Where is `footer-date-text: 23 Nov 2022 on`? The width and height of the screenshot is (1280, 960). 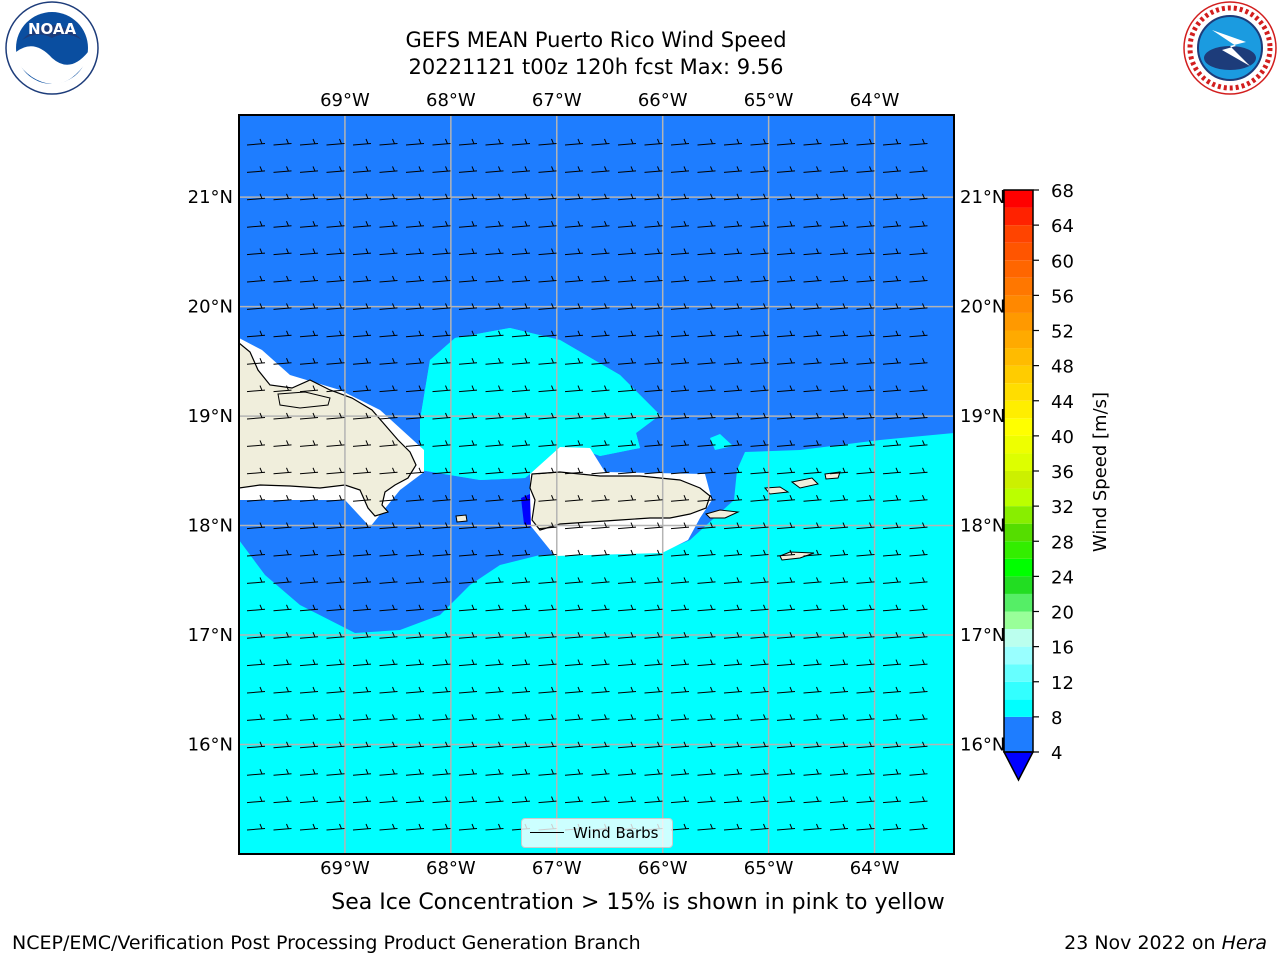
footer-date-text: 23 Nov 2022 on is located at coordinates (1143, 943).